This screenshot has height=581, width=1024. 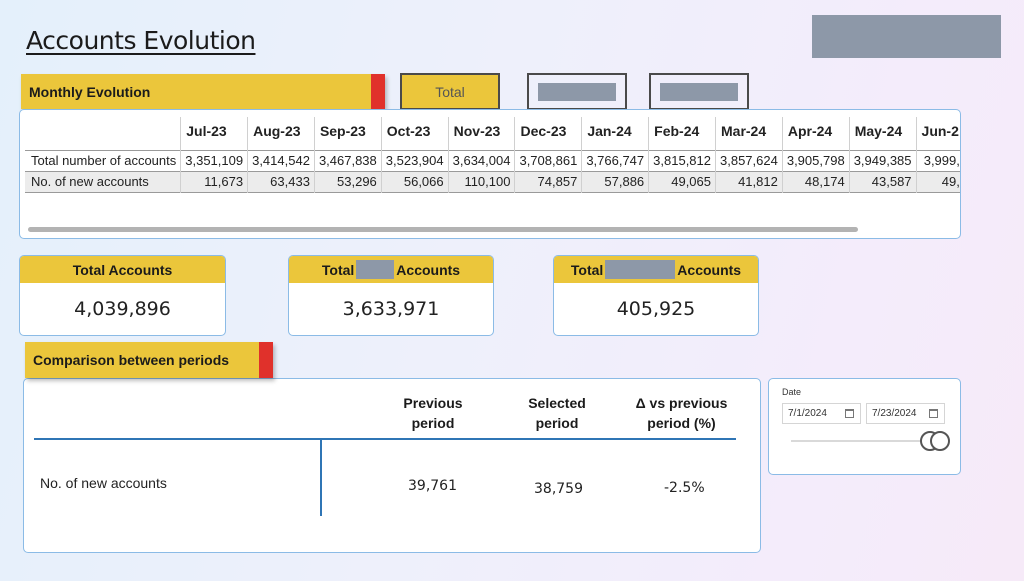 I want to click on table-cell: 3,905,798, so click(x=815, y=160).